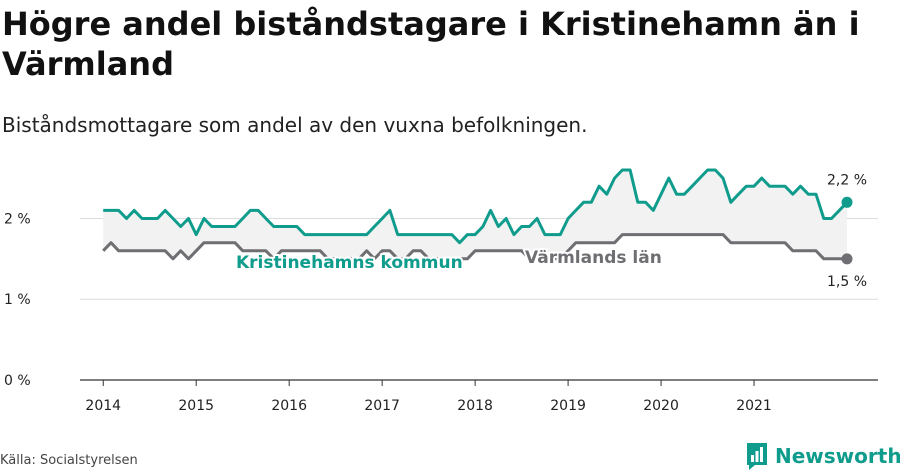 The height and width of the screenshot is (474, 900). I want to click on y-tick-label: 0 %, so click(17, 381).